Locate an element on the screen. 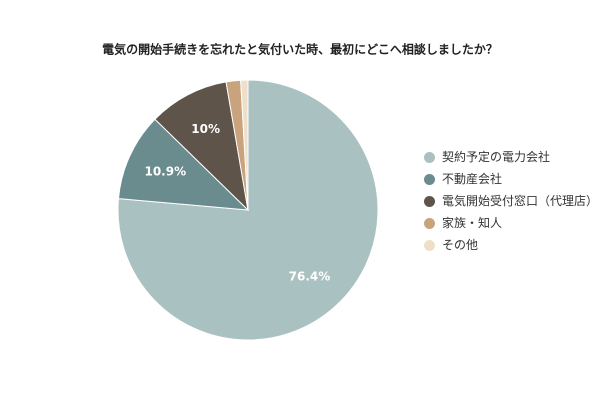 The image size is (600, 400). legend-item: 家族・知人 is located at coordinates (509, 223).